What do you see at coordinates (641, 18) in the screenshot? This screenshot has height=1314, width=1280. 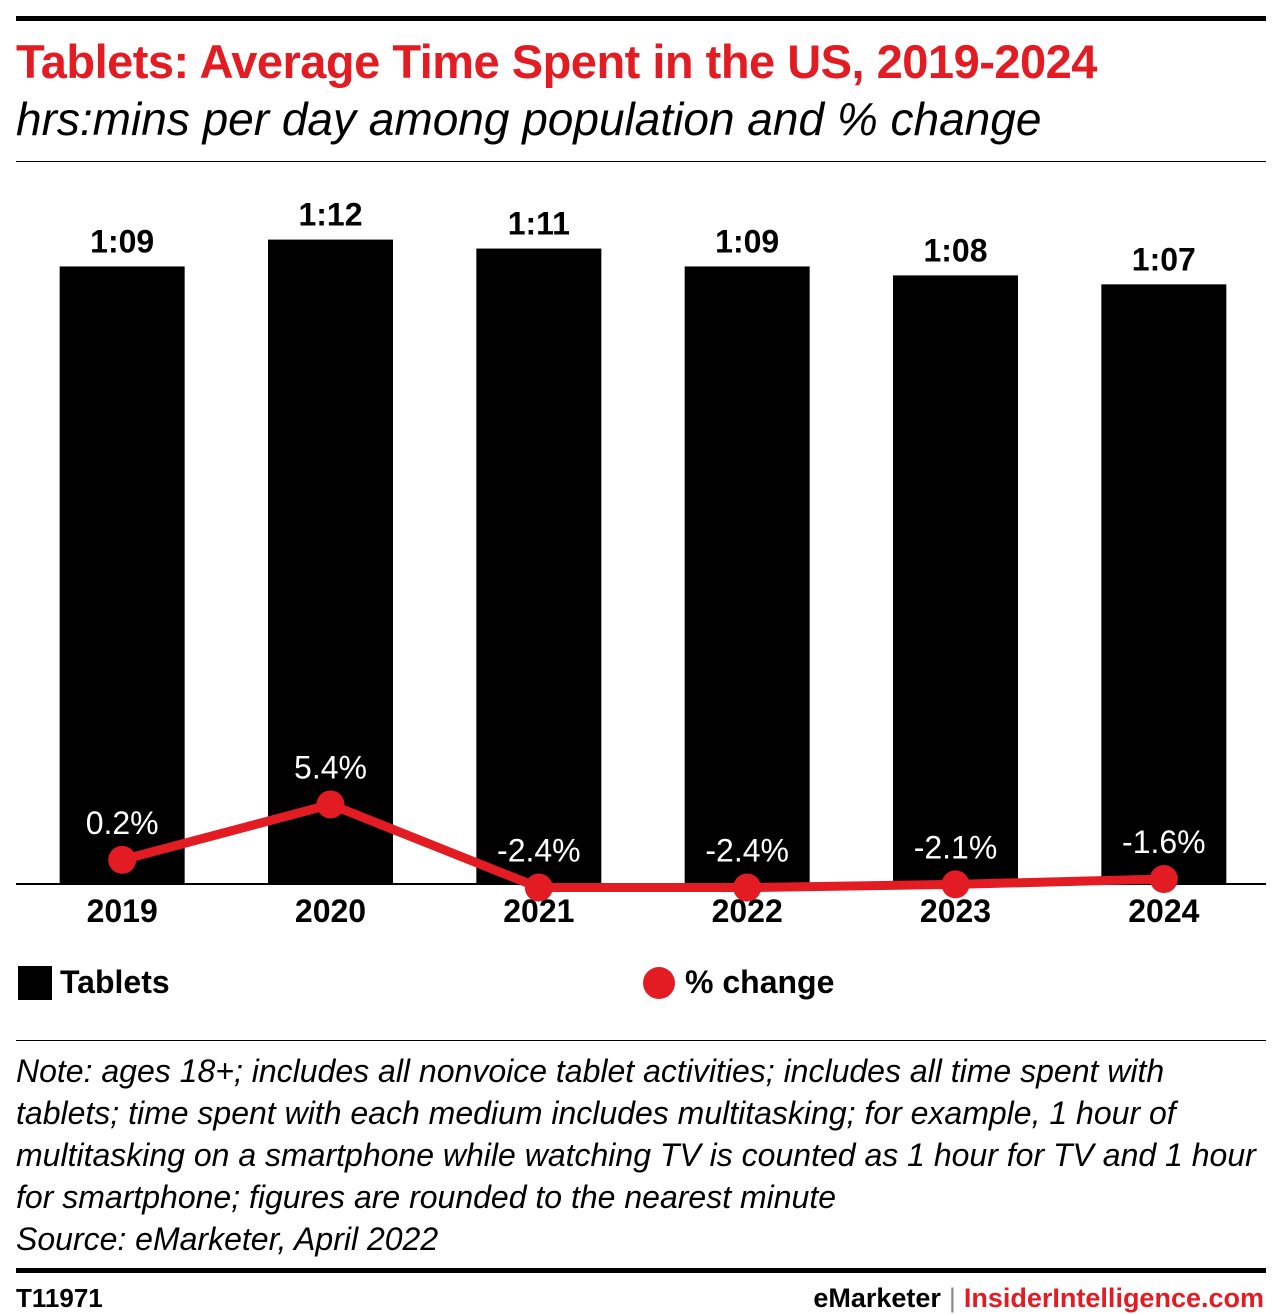 I see `top-rule` at bounding box center [641, 18].